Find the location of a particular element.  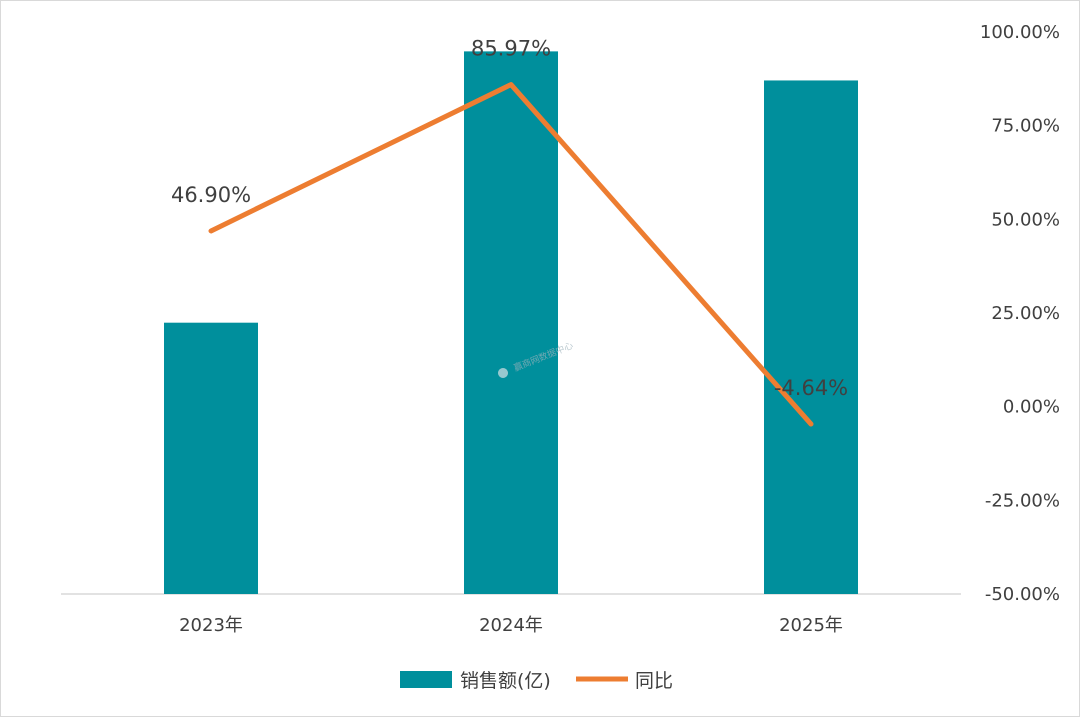

right-axis-tick-label: -50.00% is located at coordinates (1022, 594).